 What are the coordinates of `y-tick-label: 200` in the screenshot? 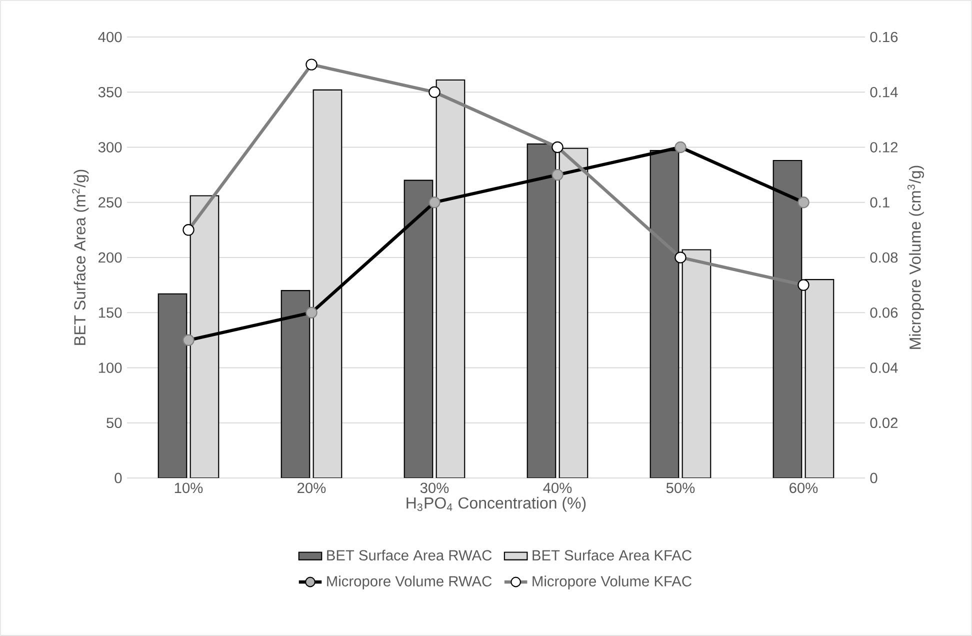 It's located at (110, 257).